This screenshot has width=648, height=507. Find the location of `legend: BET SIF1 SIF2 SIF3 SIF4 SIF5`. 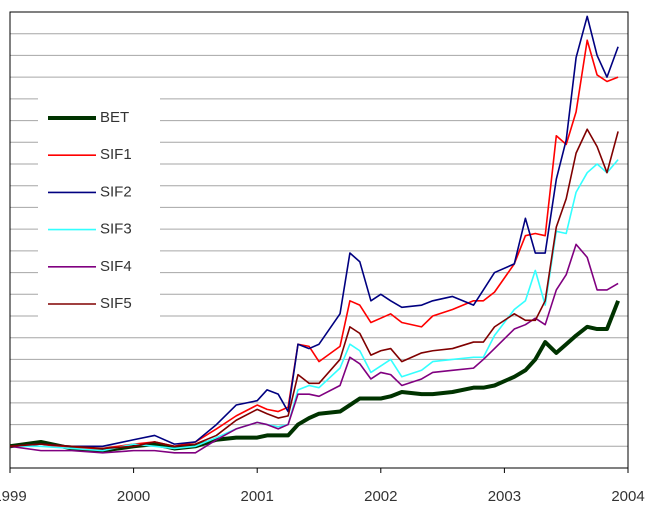

legend: BET SIF1 SIF2 SIF3 SIF4 SIF5 is located at coordinates (99, 210).